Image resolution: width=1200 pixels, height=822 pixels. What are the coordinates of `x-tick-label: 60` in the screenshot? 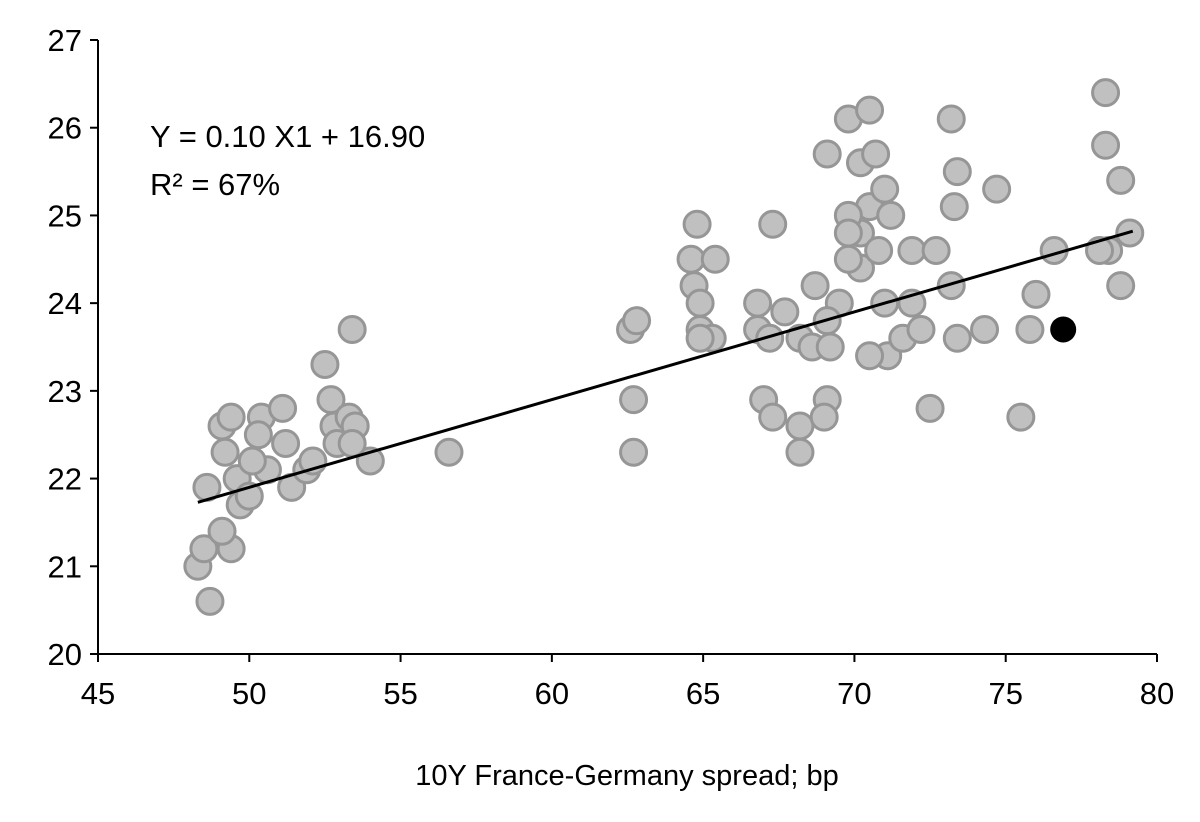 It's located at (552, 693).